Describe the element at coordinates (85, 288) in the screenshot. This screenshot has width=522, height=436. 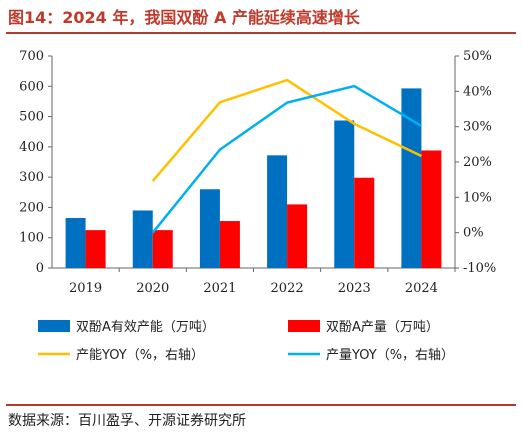
I see `x-tick-label: 2019` at that location.